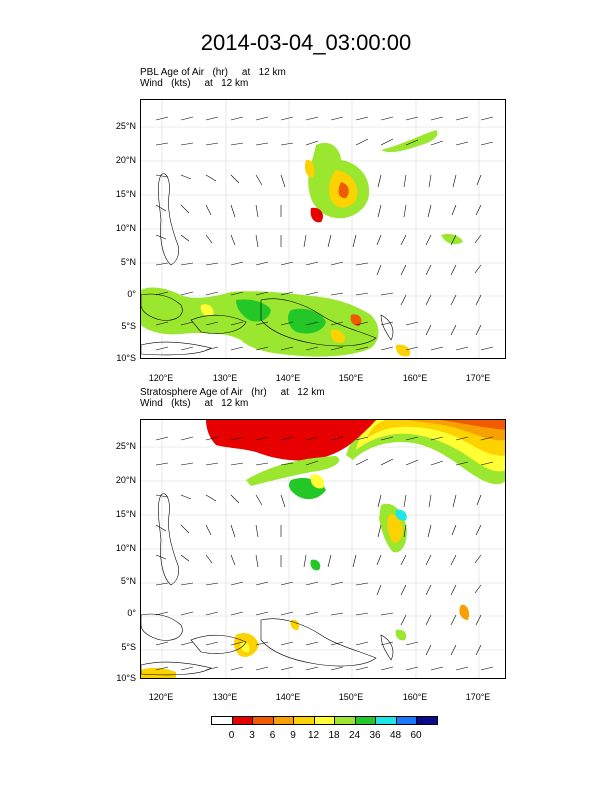 The width and height of the screenshot is (612, 792). What do you see at coordinates (334, 735) in the screenshot?
I see `colorbar-label: 18` at bounding box center [334, 735].